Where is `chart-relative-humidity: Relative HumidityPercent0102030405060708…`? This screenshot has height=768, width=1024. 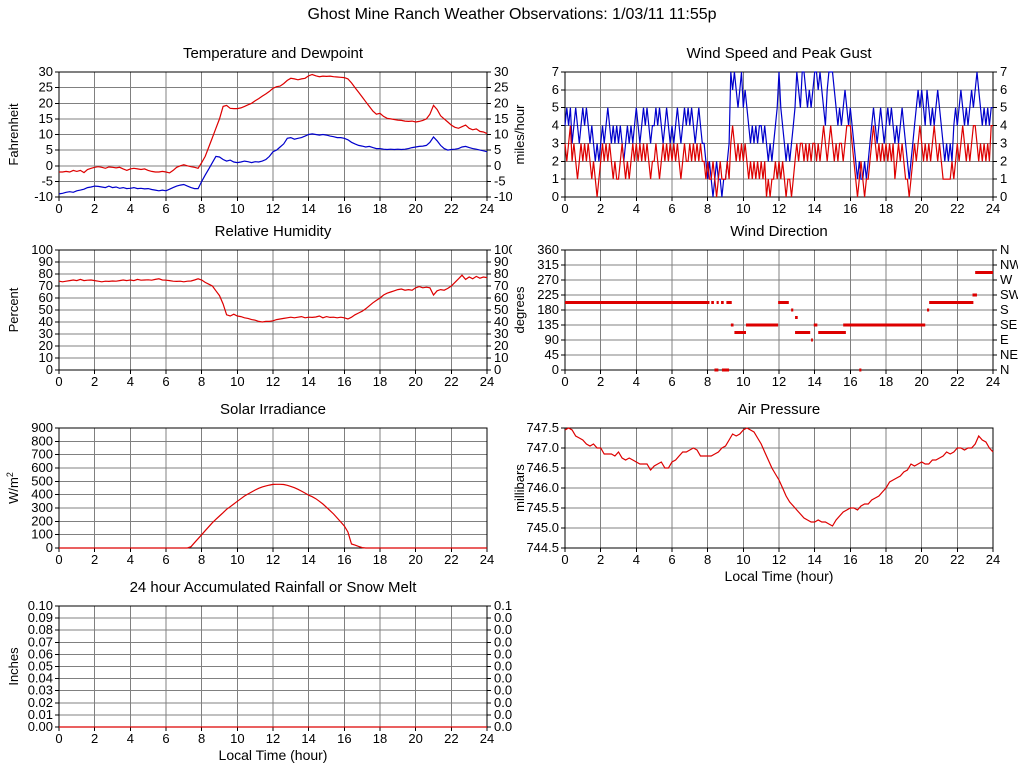
chart-relative-humidity: Relative HumidityPercent0102030405060708… is located at coordinates (259, 306).